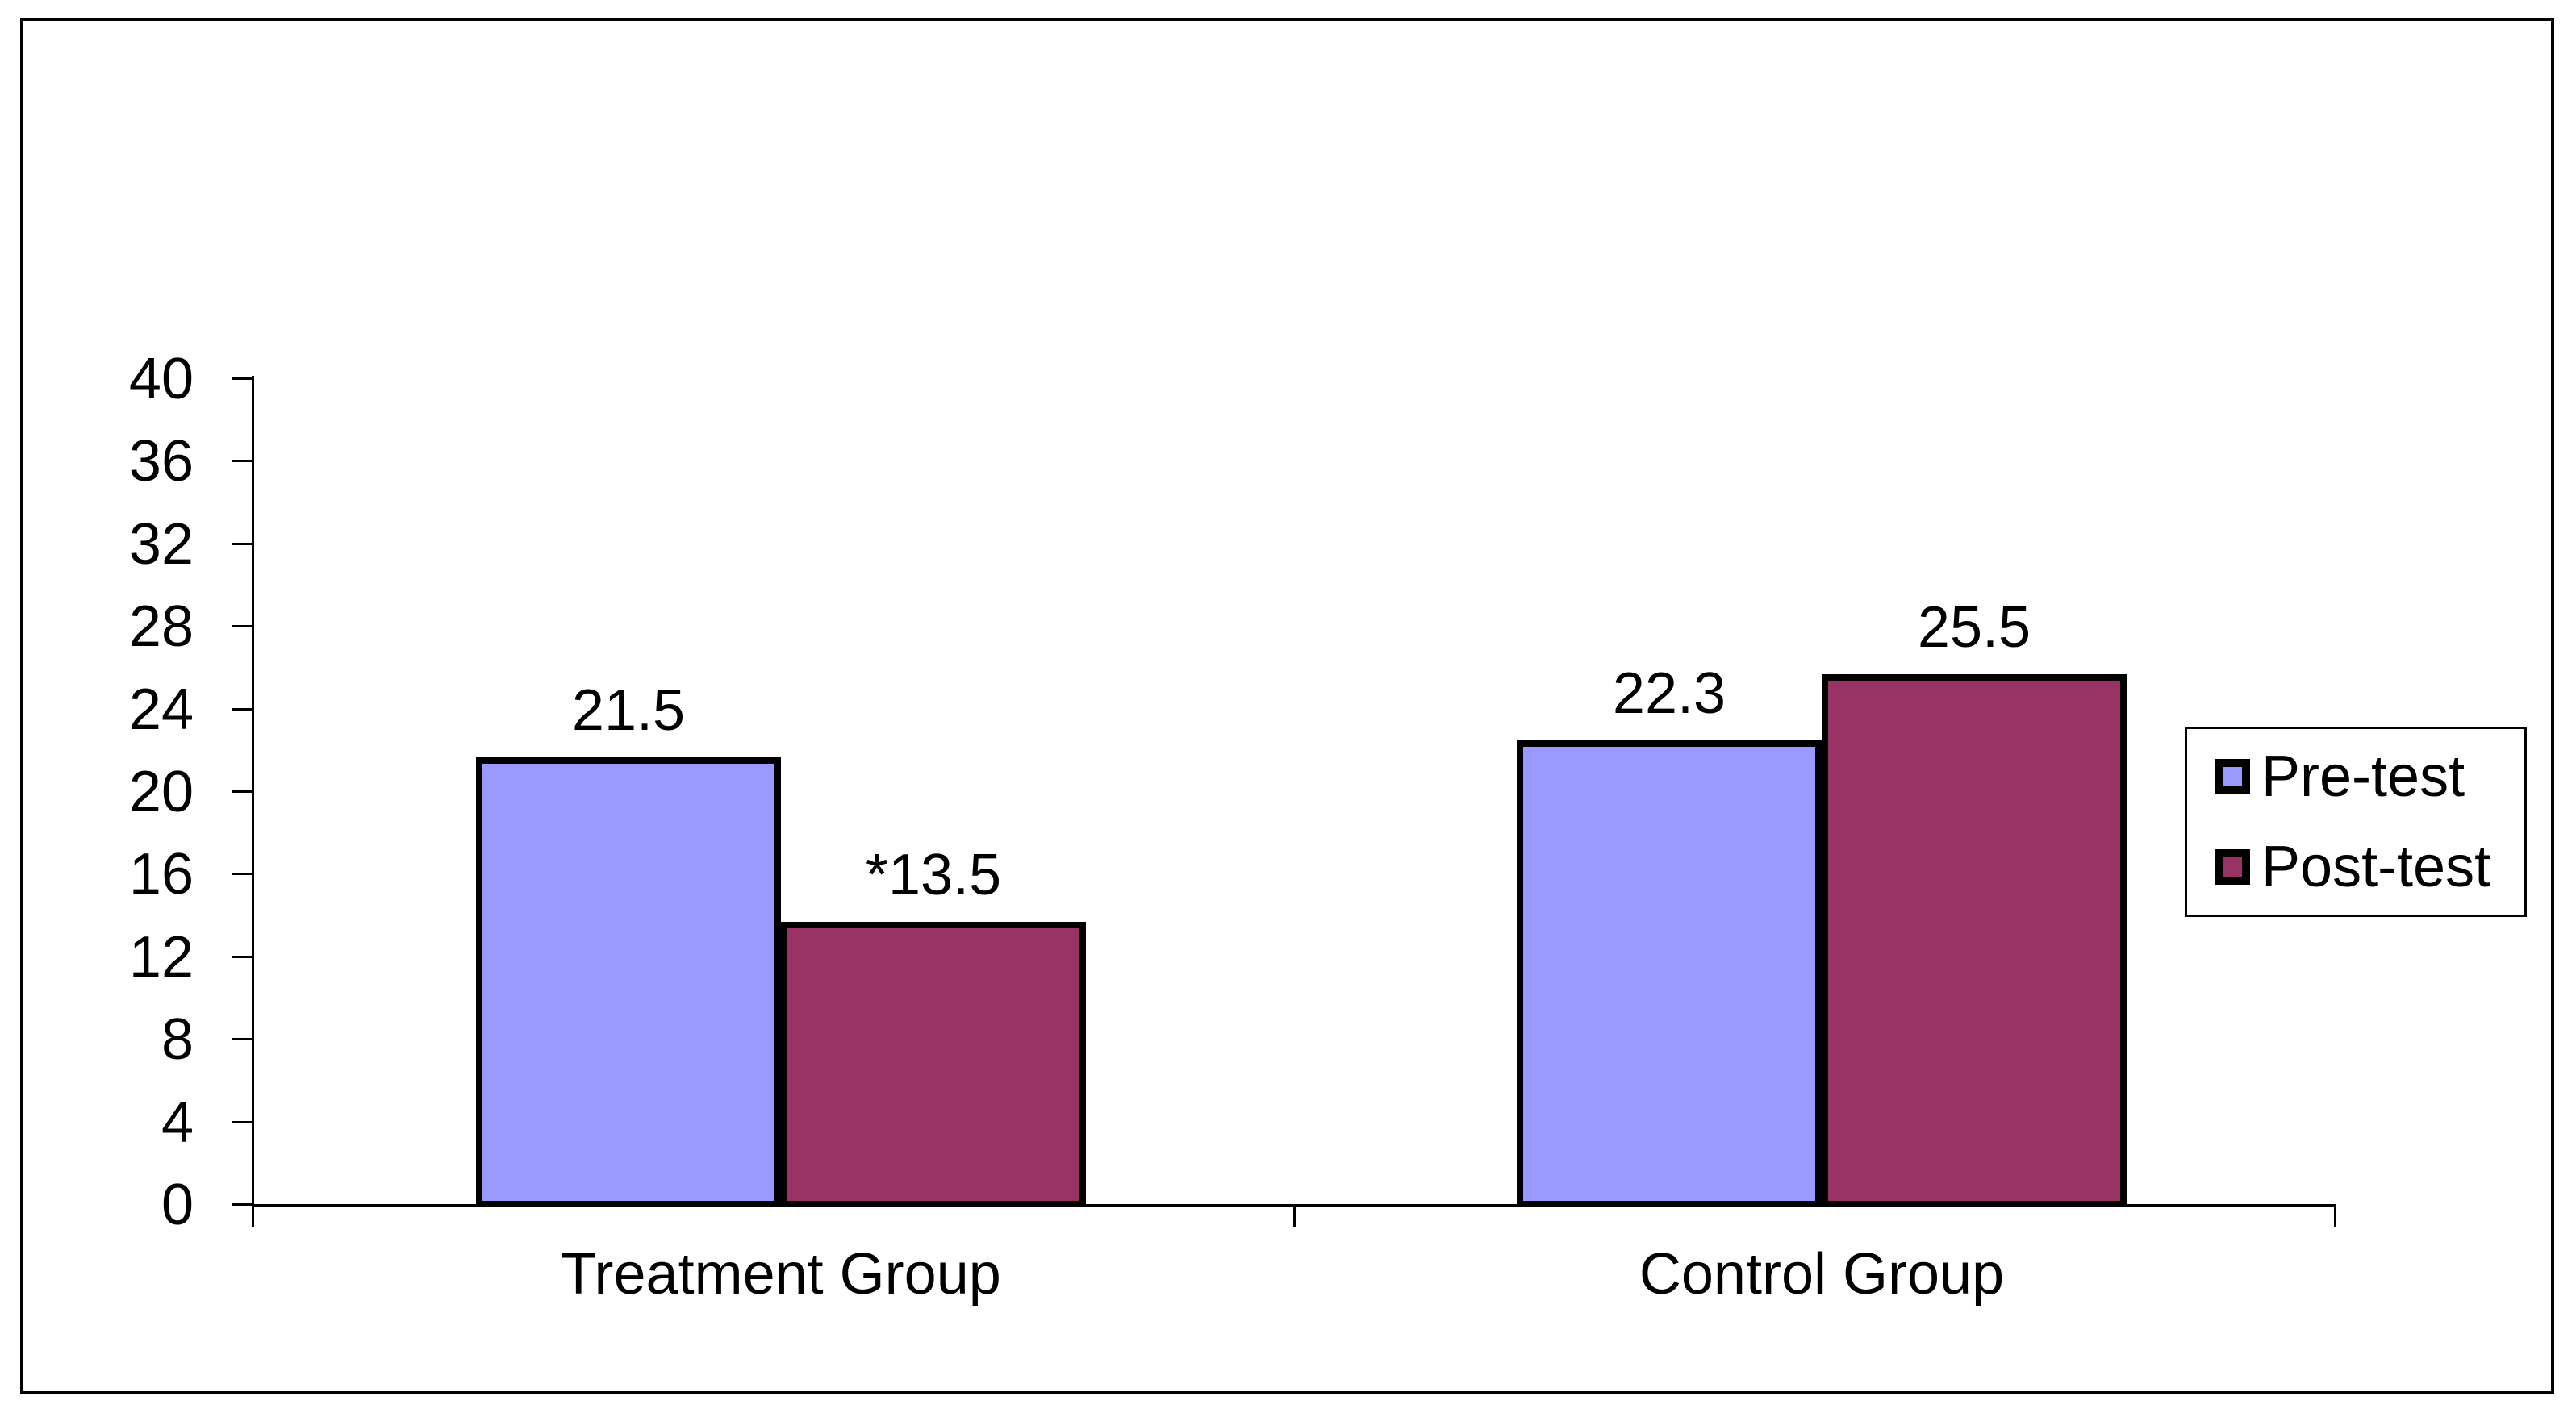 The height and width of the screenshot is (1413, 2576). What do you see at coordinates (161, 874) in the screenshot?
I see `y-tick-label: 16` at bounding box center [161, 874].